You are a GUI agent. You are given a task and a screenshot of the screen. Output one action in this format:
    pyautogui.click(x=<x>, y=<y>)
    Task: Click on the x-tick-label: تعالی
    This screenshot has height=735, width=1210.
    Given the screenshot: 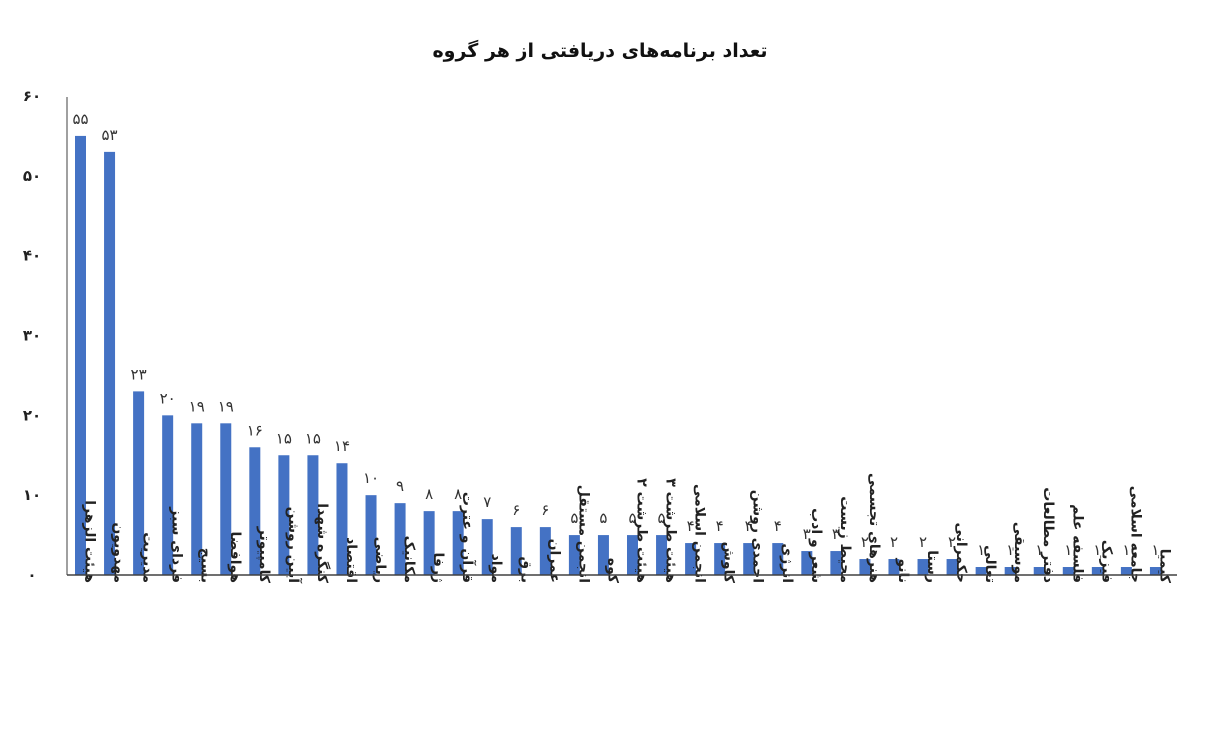 What is the action you would take?
    pyautogui.click(x=990, y=564)
    